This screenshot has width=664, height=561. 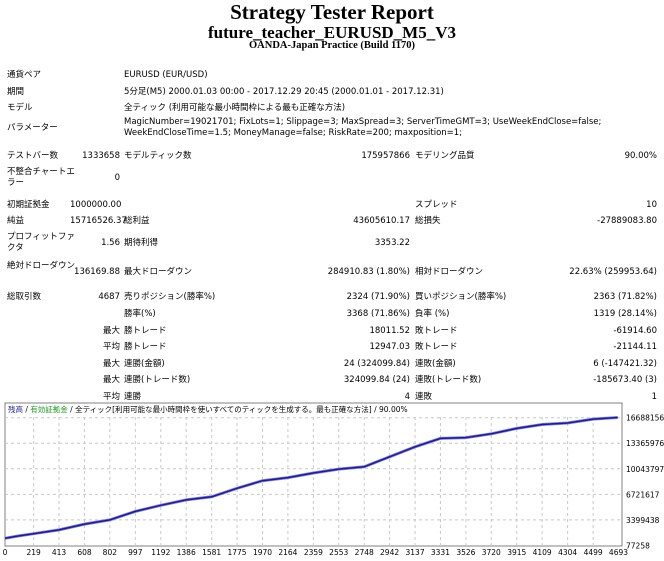 I want to click on stat-label: モデリング品質, so click(x=445, y=156).